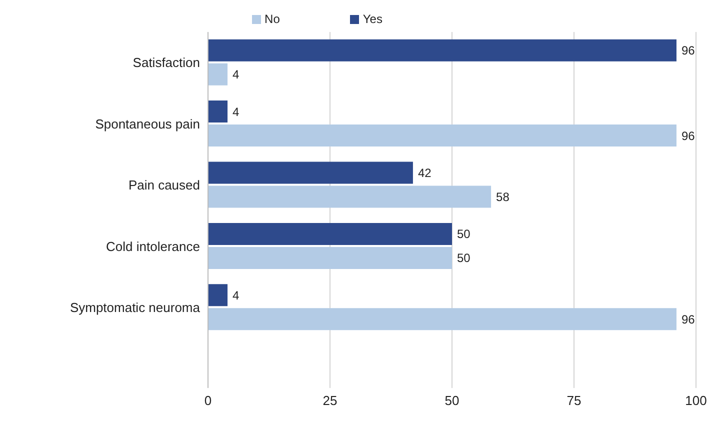 The width and height of the screenshot is (724, 430). Describe the element at coordinates (164, 185) in the screenshot. I see `y-tick-label: Pain caused` at that location.